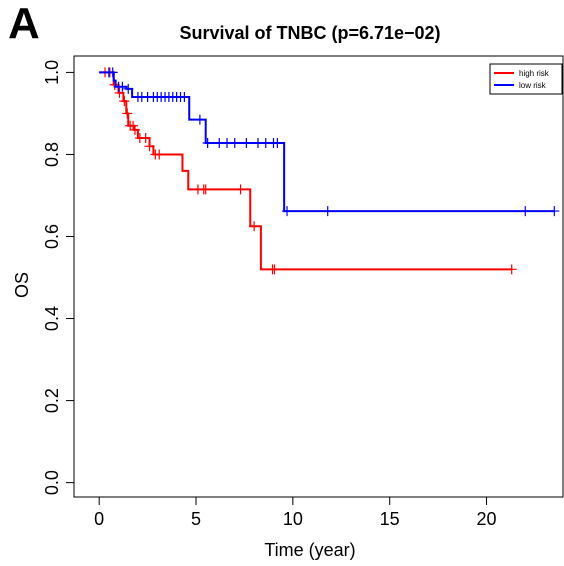 Image resolution: width=564 pixels, height=566 pixels. What do you see at coordinates (52, 236) in the screenshot?
I see `y-tick-label: 0.6` at bounding box center [52, 236].